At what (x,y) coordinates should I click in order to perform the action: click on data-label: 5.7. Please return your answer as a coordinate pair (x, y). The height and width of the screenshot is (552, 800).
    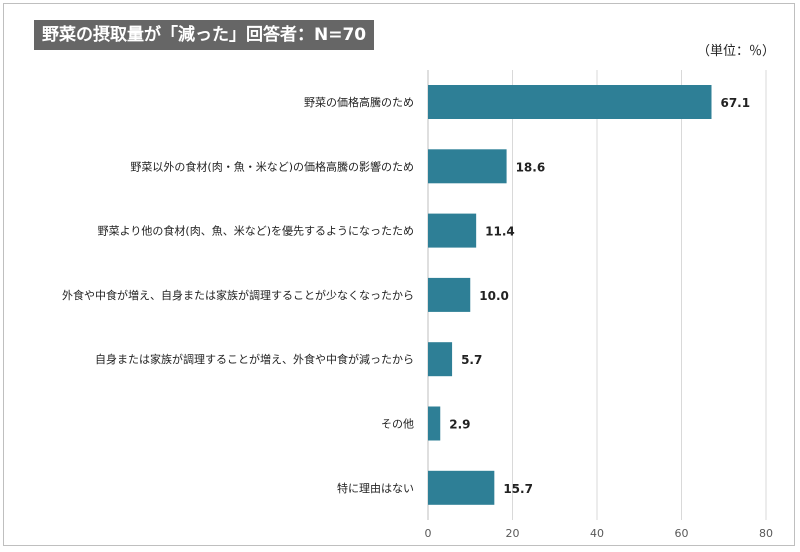
    Looking at the image, I should click on (471, 360).